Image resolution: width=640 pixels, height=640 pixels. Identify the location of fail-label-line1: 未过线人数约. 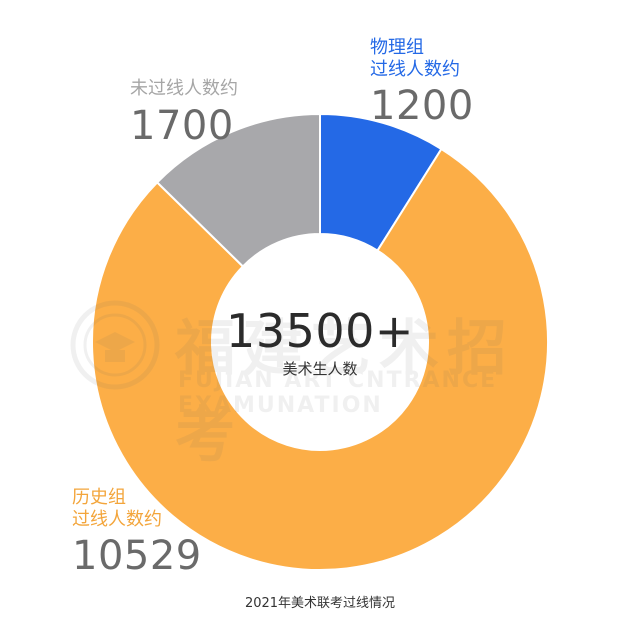
(184, 88).